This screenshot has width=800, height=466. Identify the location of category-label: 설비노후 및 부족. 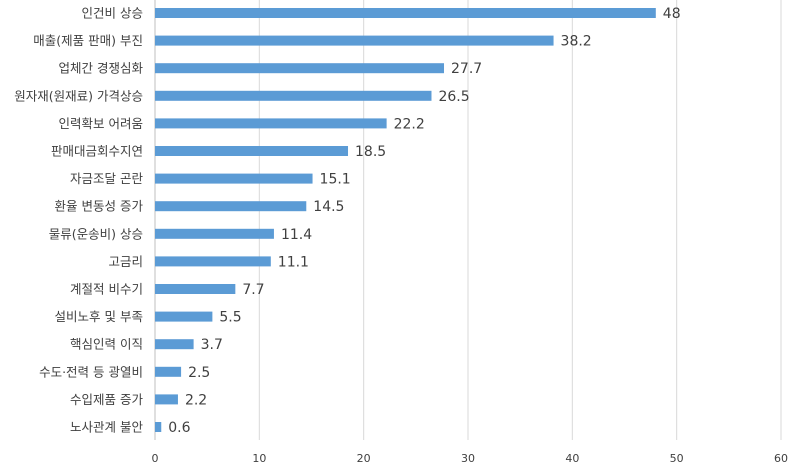
(99, 316).